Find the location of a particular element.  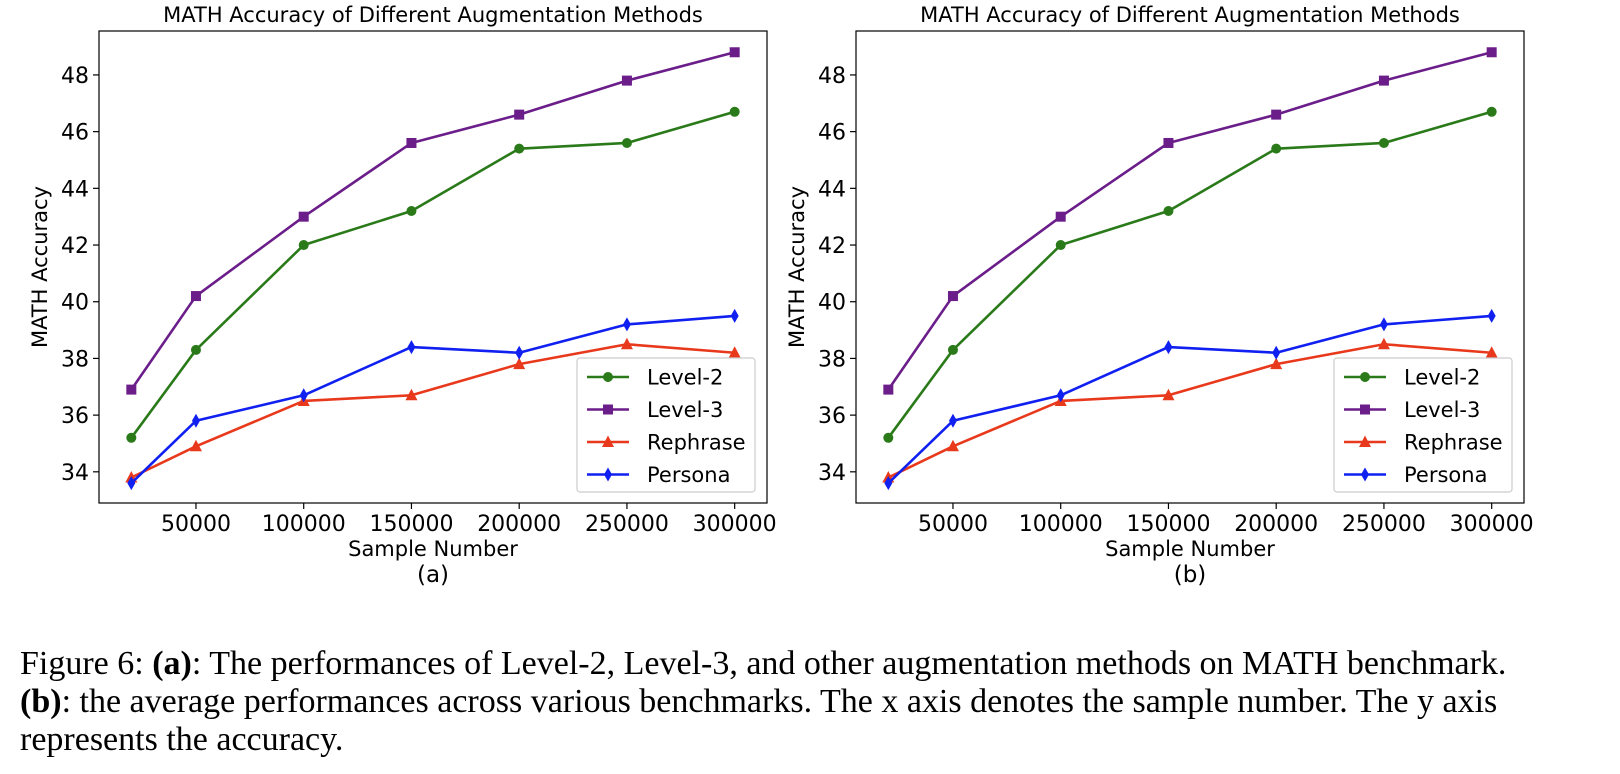

caption-a-label: (a) is located at coordinates (172, 663).